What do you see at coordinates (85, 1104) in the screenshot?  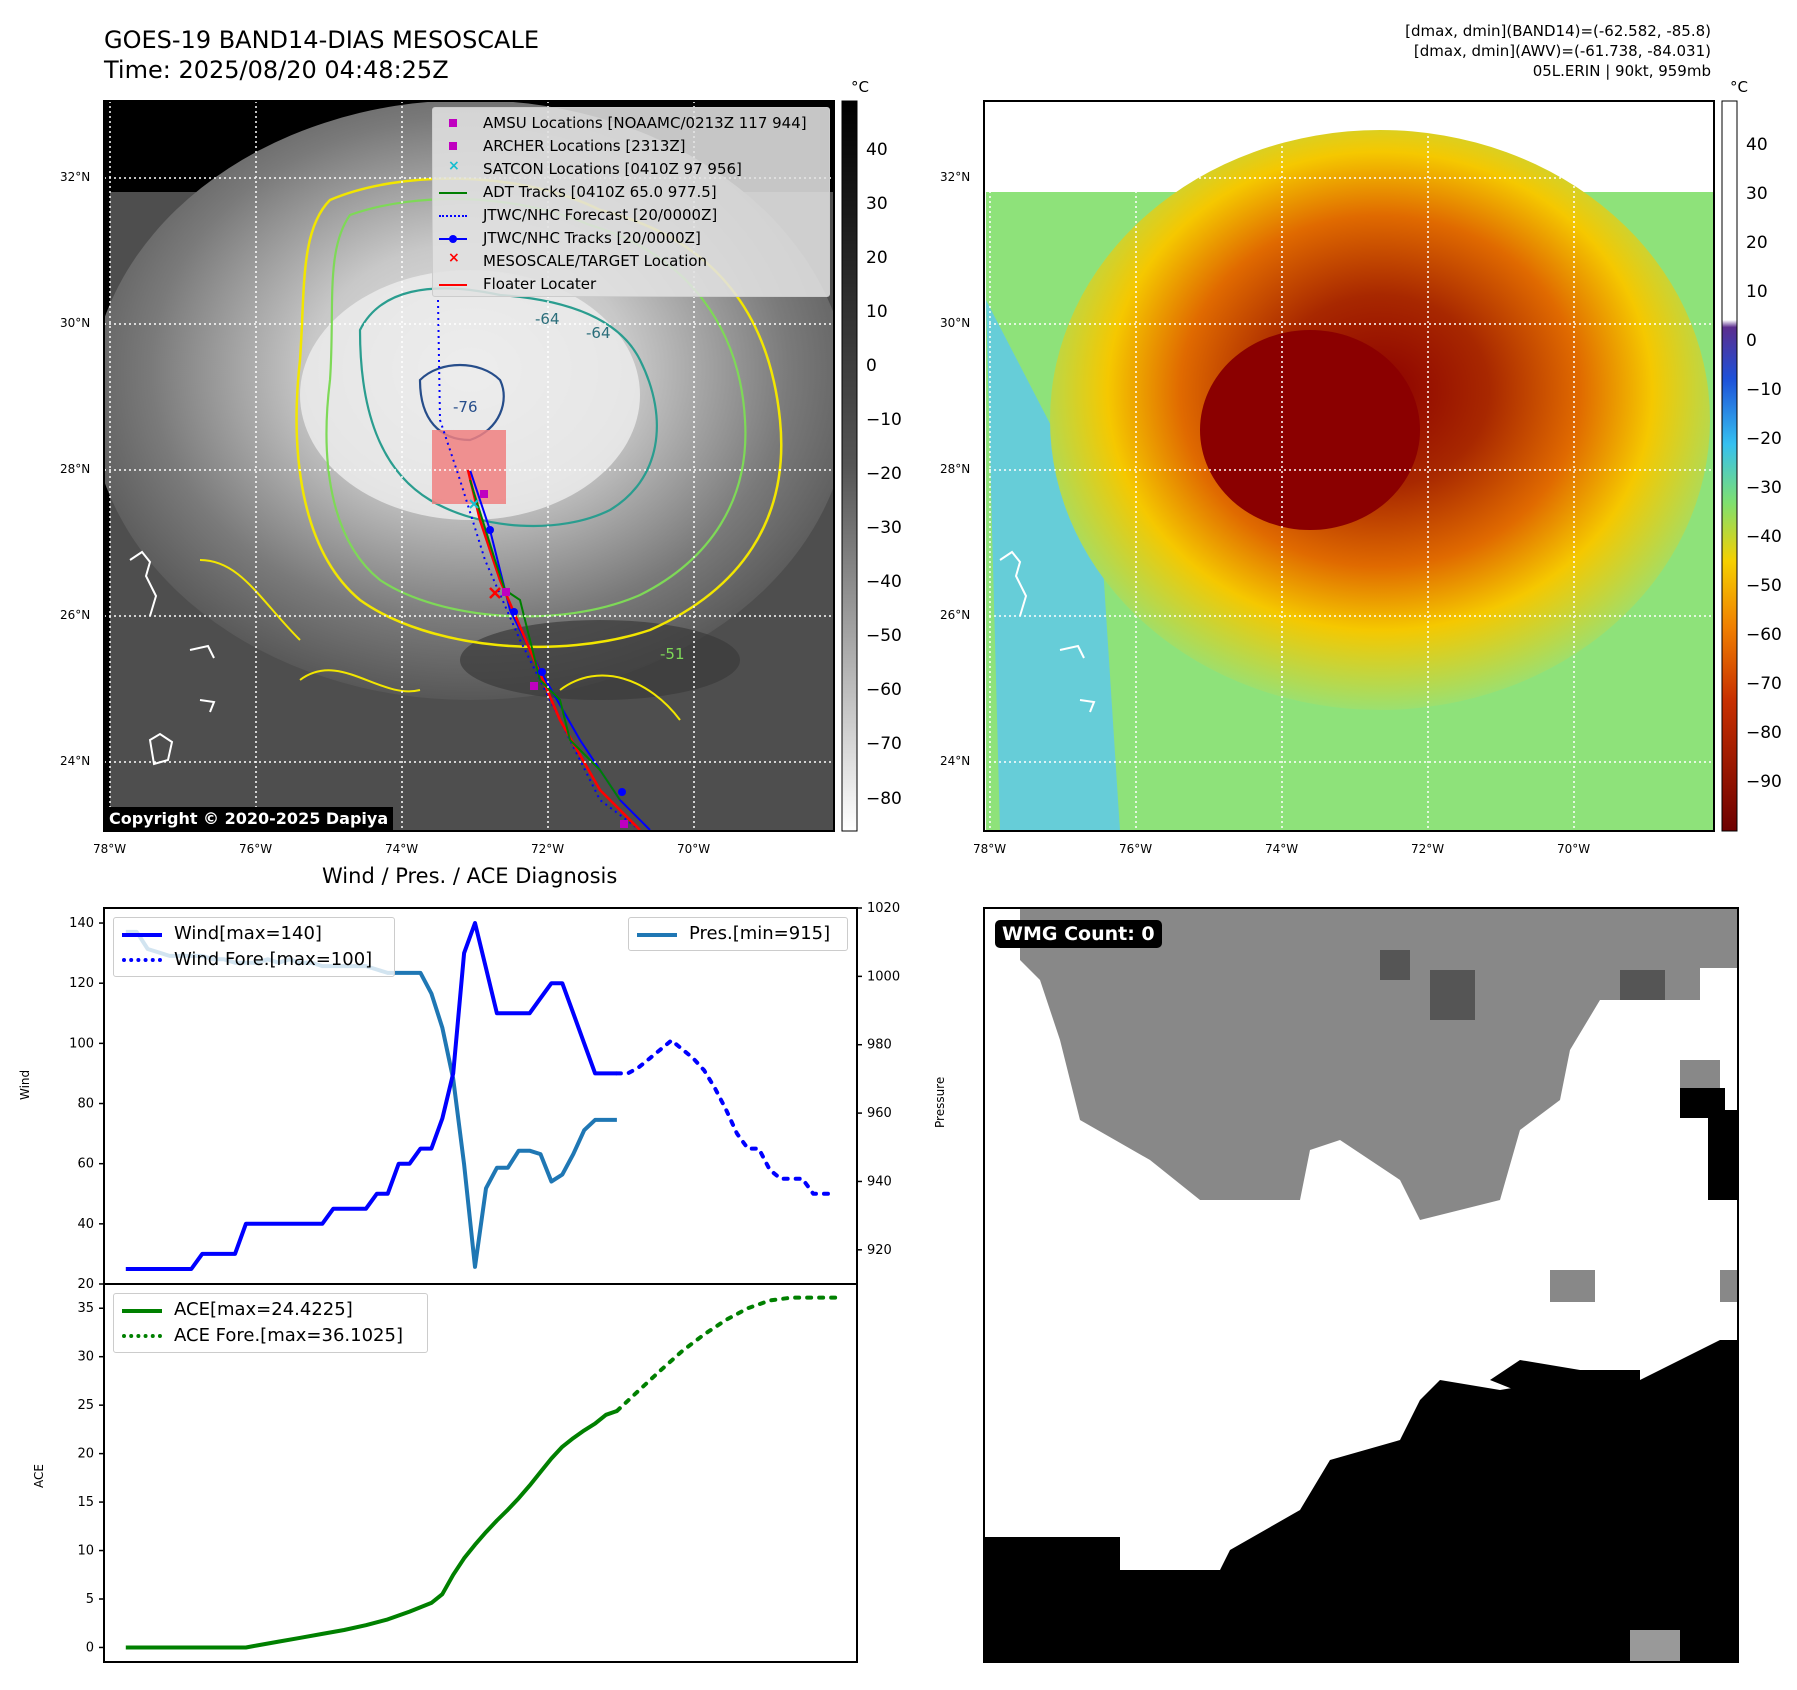 I see `wind-tick-label: 80` at bounding box center [85, 1104].